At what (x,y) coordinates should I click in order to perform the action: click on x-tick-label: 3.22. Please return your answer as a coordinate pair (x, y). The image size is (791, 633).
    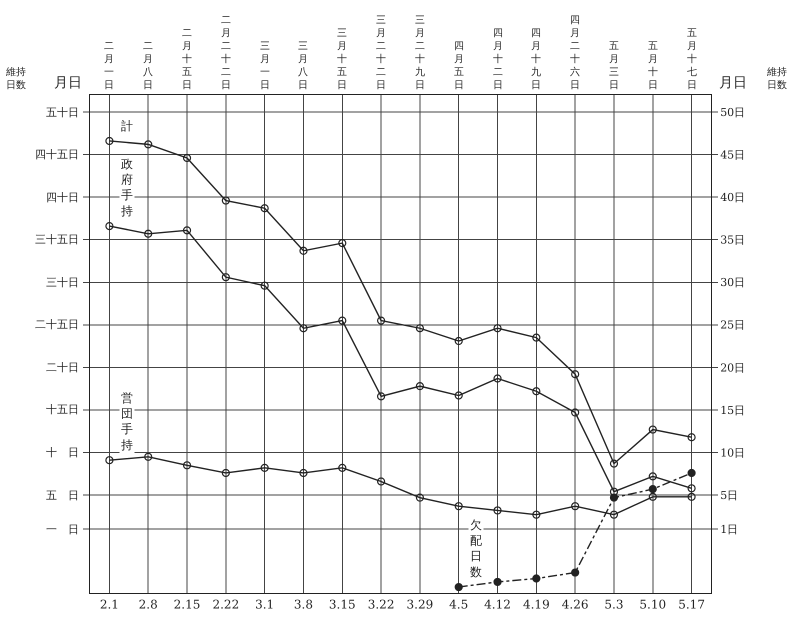
    Looking at the image, I should click on (381, 604).